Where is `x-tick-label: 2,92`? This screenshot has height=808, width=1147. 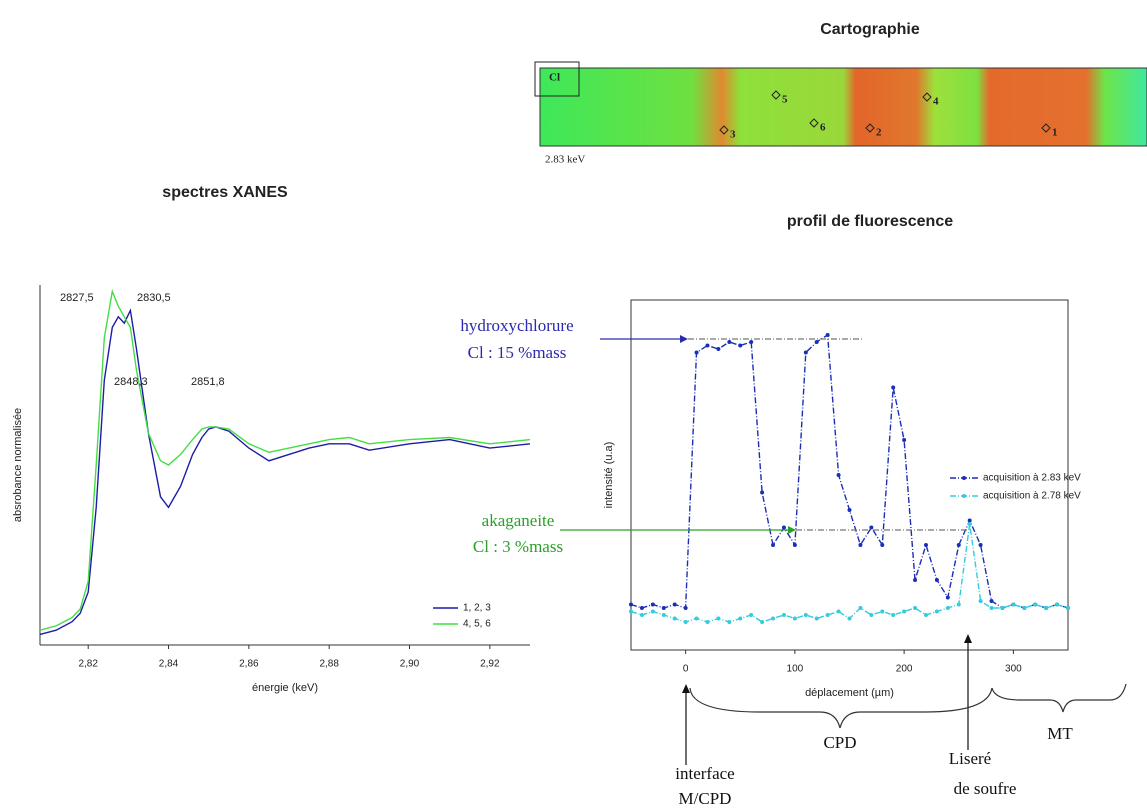 x-tick-label: 2,92 is located at coordinates (490, 664).